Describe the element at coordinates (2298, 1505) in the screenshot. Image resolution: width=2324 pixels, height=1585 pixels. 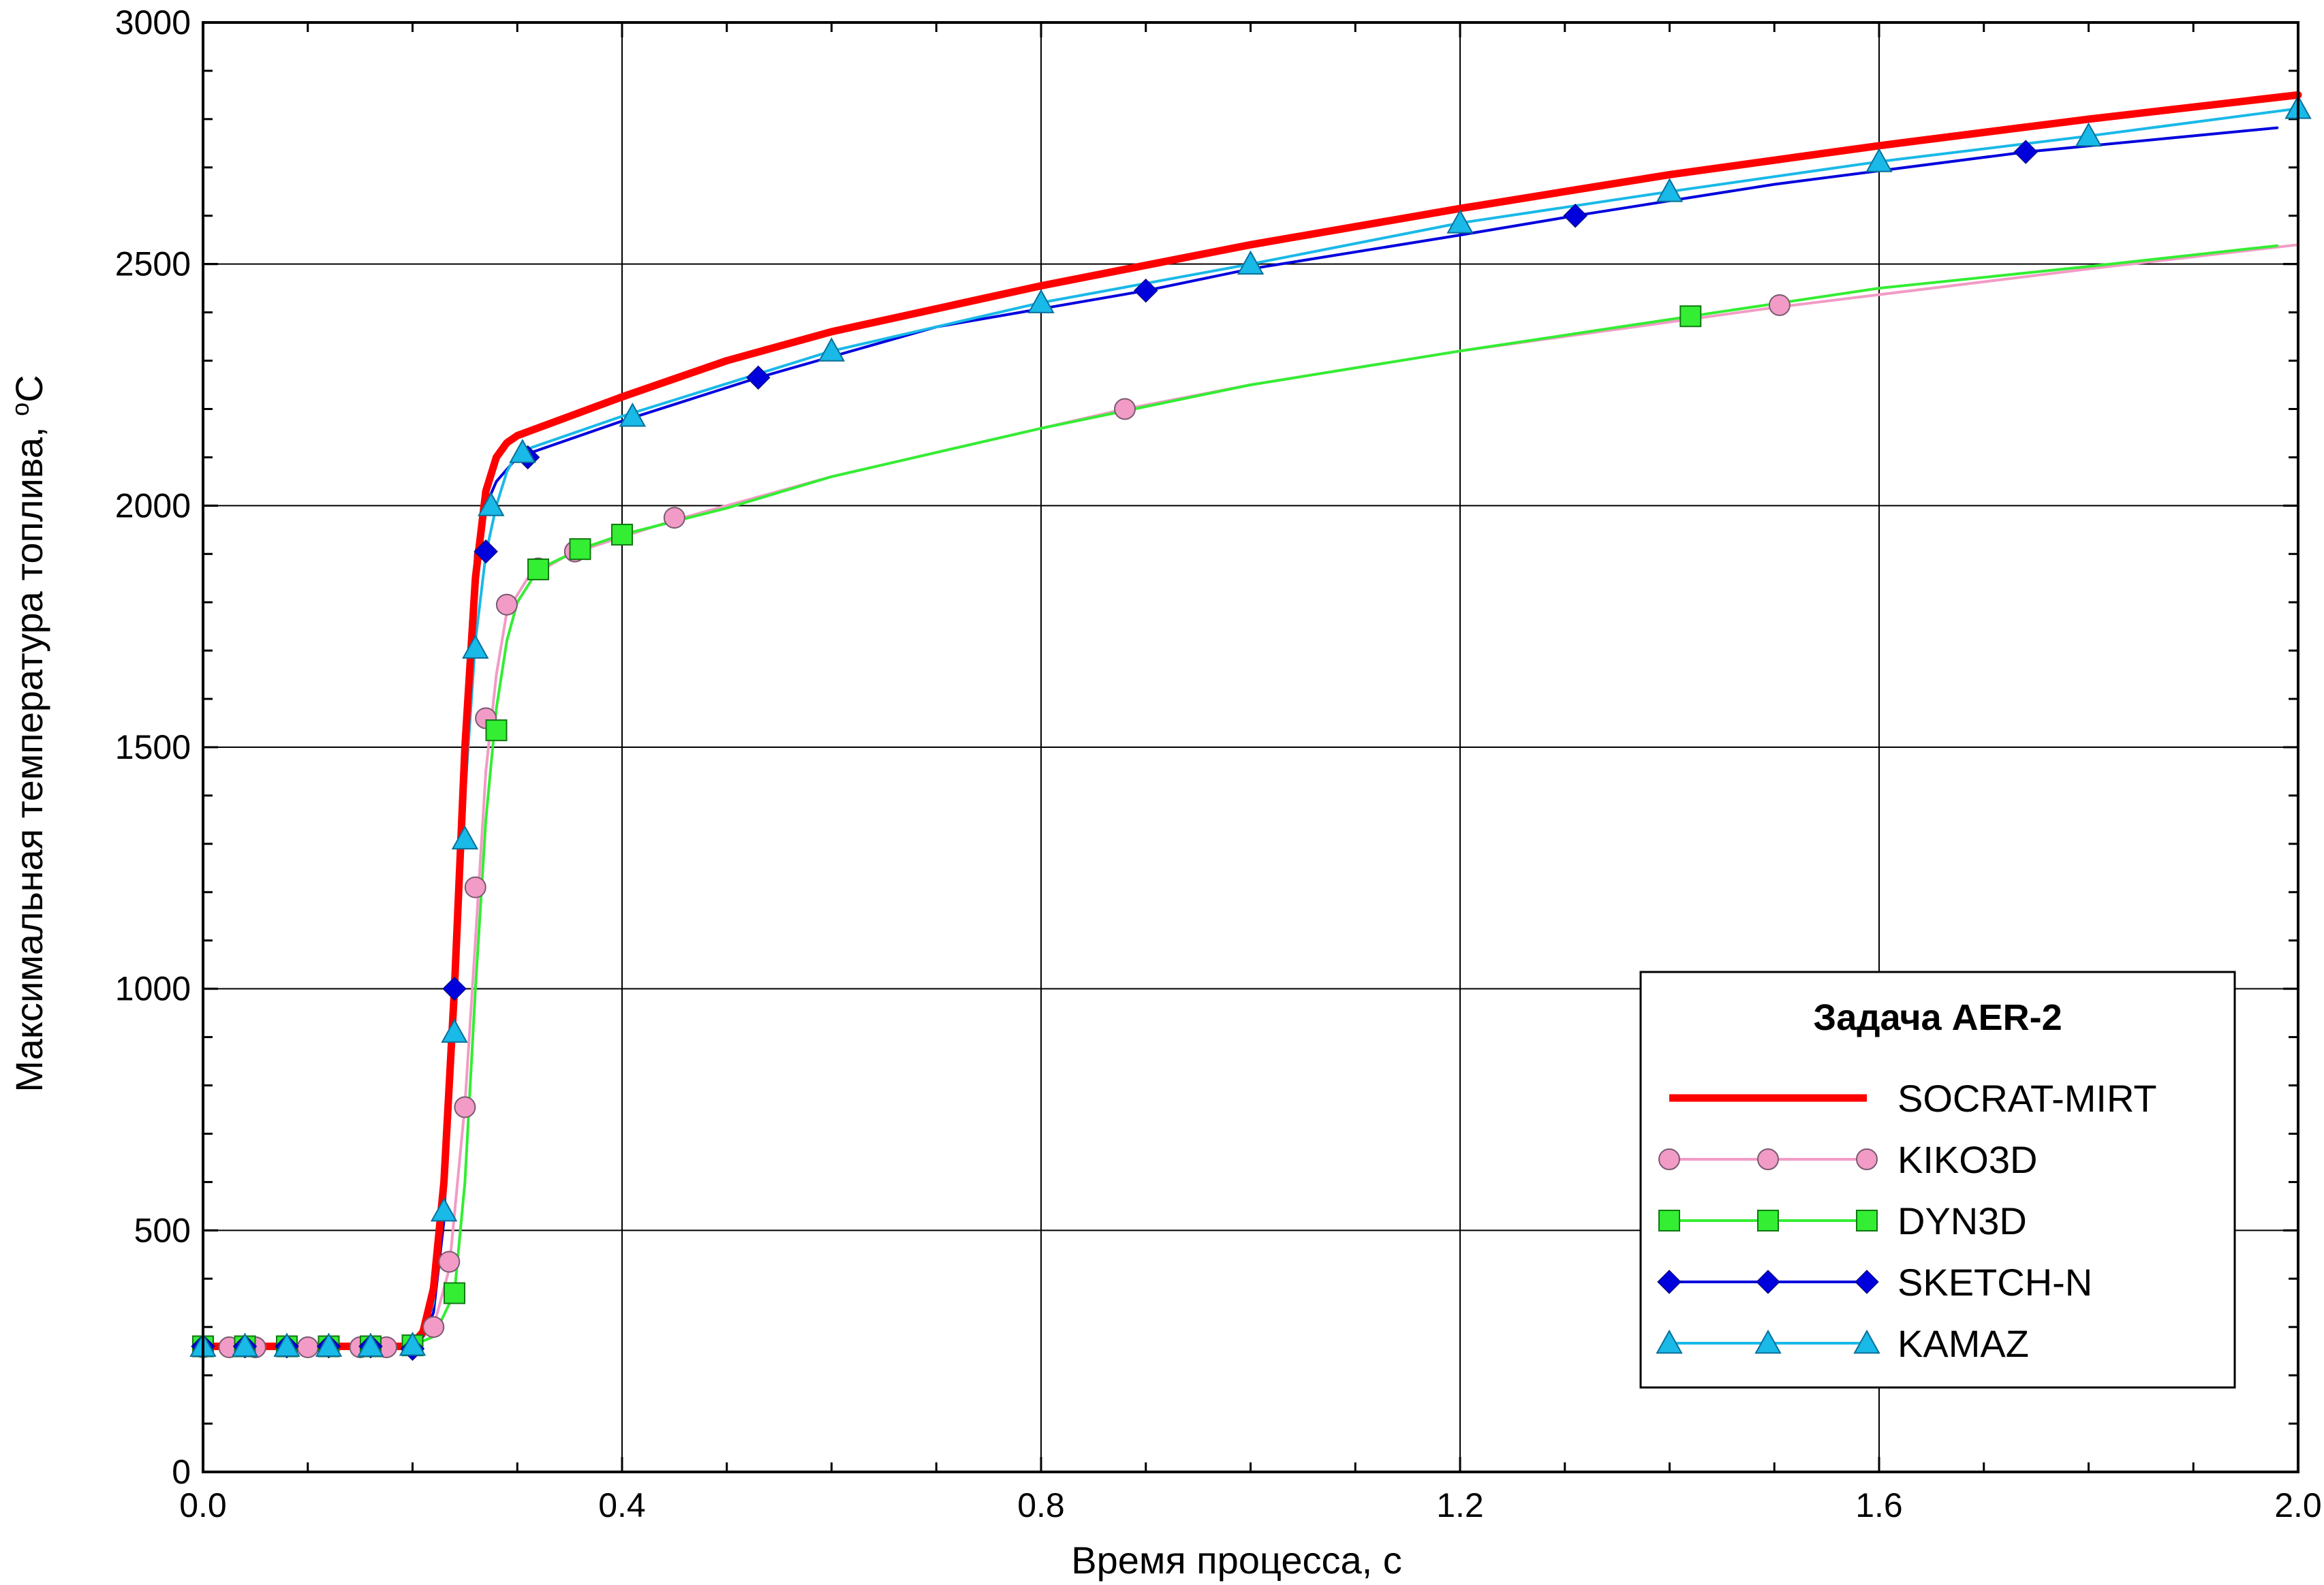
I see `x-tick-label: 2.0` at that location.